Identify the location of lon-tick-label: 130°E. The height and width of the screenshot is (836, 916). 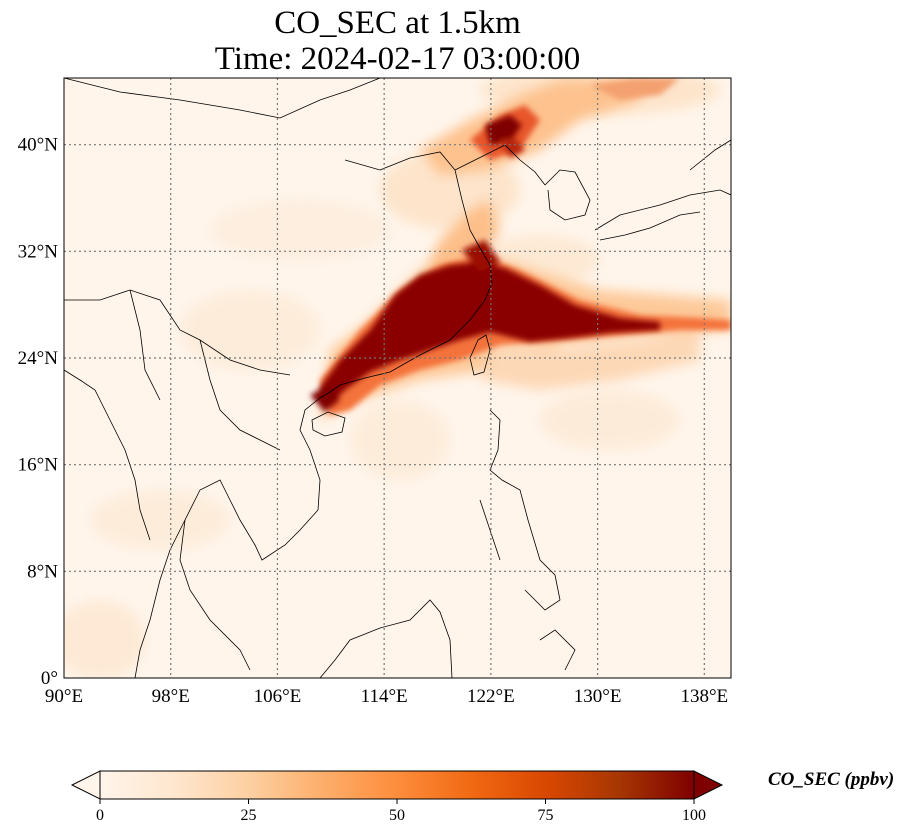
(598, 696).